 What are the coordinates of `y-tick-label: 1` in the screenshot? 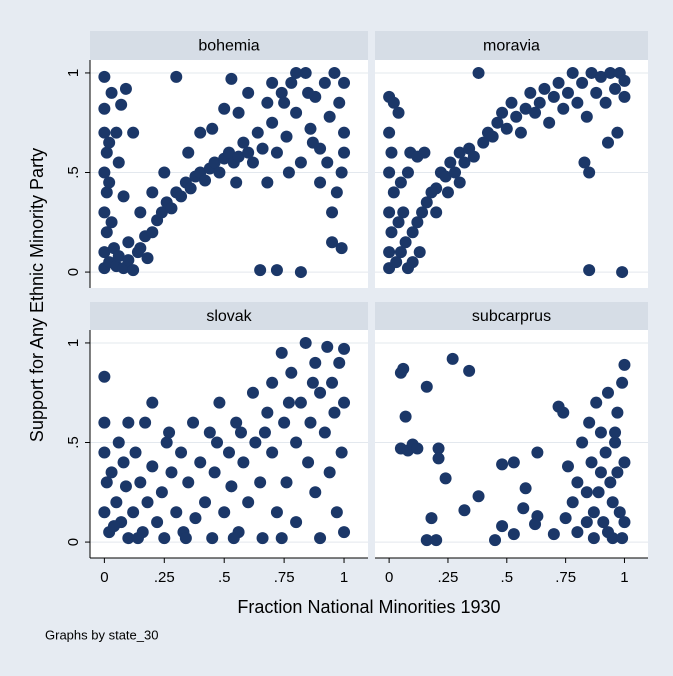 It's located at (73, 343).